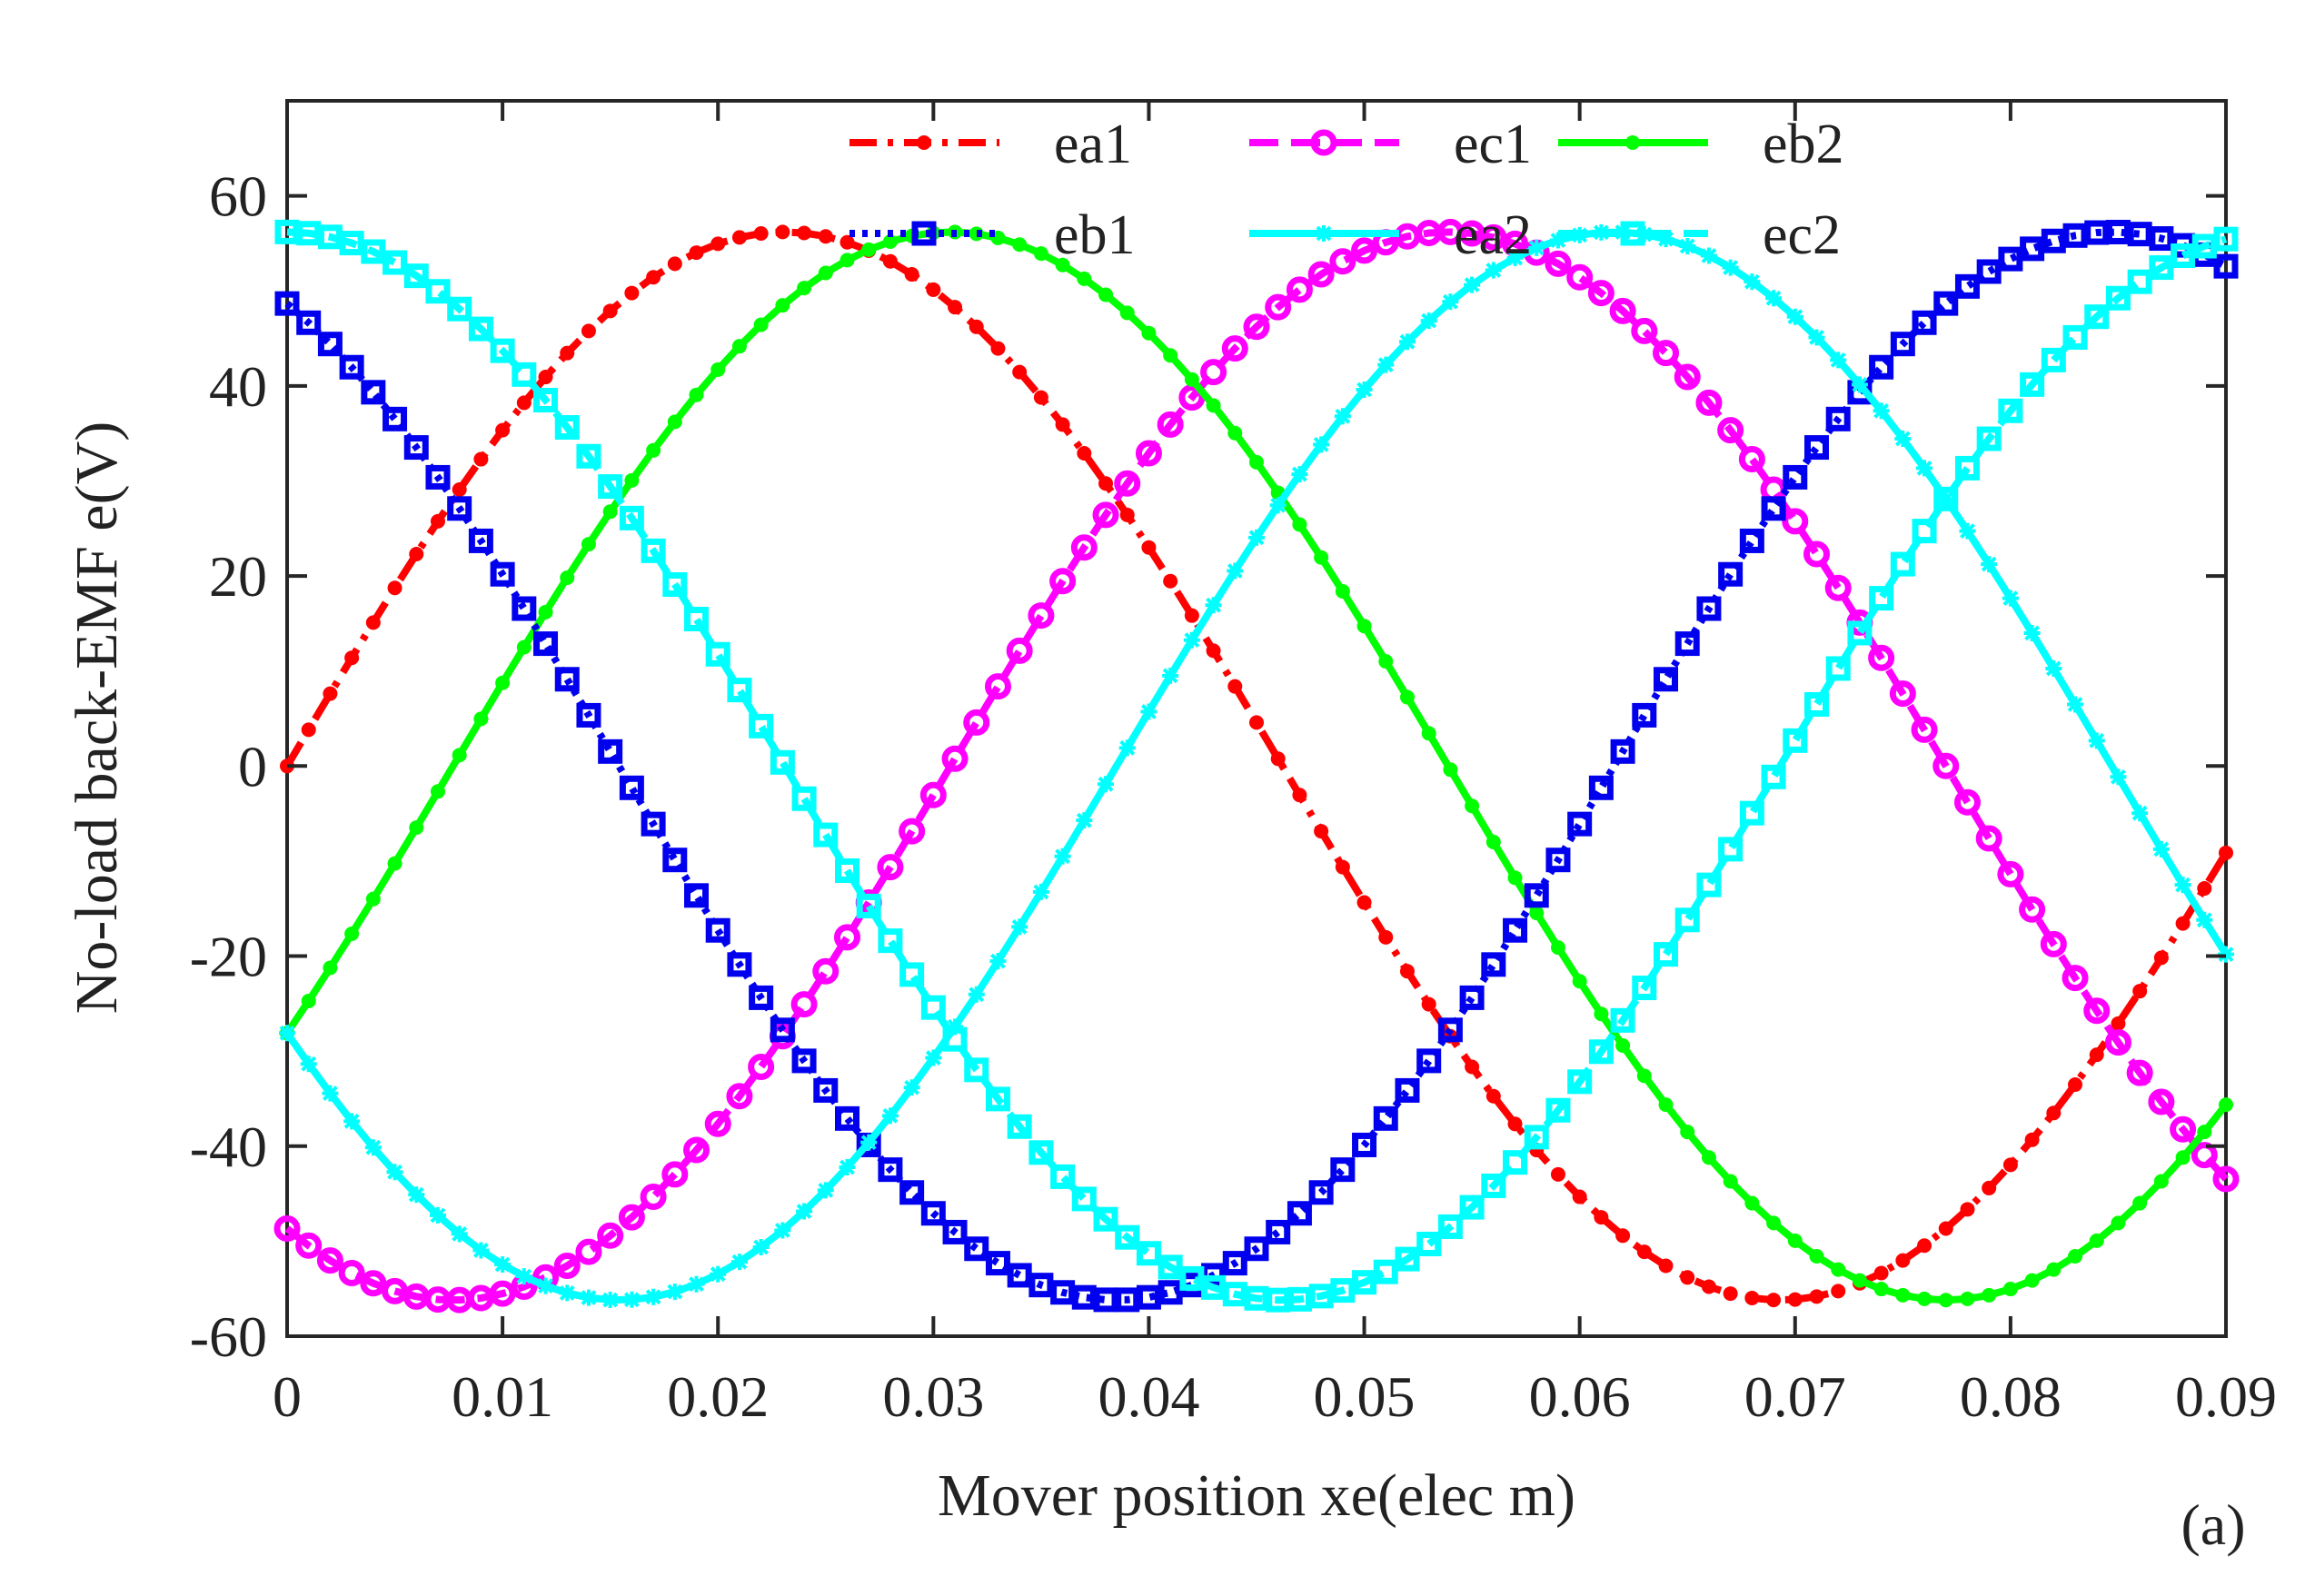  What do you see at coordinates (1390, 144) in the screenshot?
I see `legend-entry-ec1: ec1` at bounding box center [1390, 144].